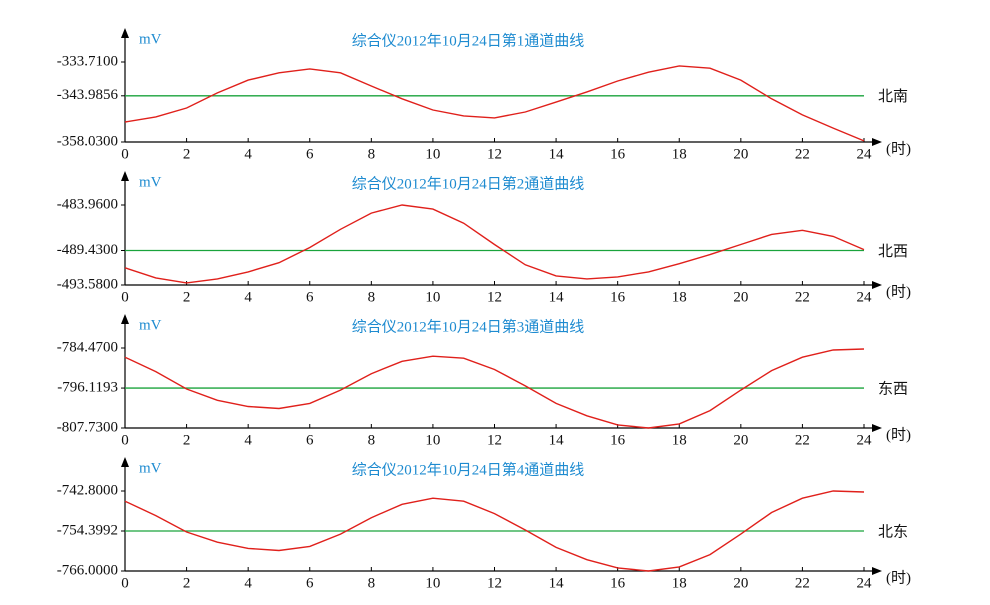 The height and width of the screenshot is (605, 990). I want to click on y-tick-label: -742.8000, so click(87, 490).